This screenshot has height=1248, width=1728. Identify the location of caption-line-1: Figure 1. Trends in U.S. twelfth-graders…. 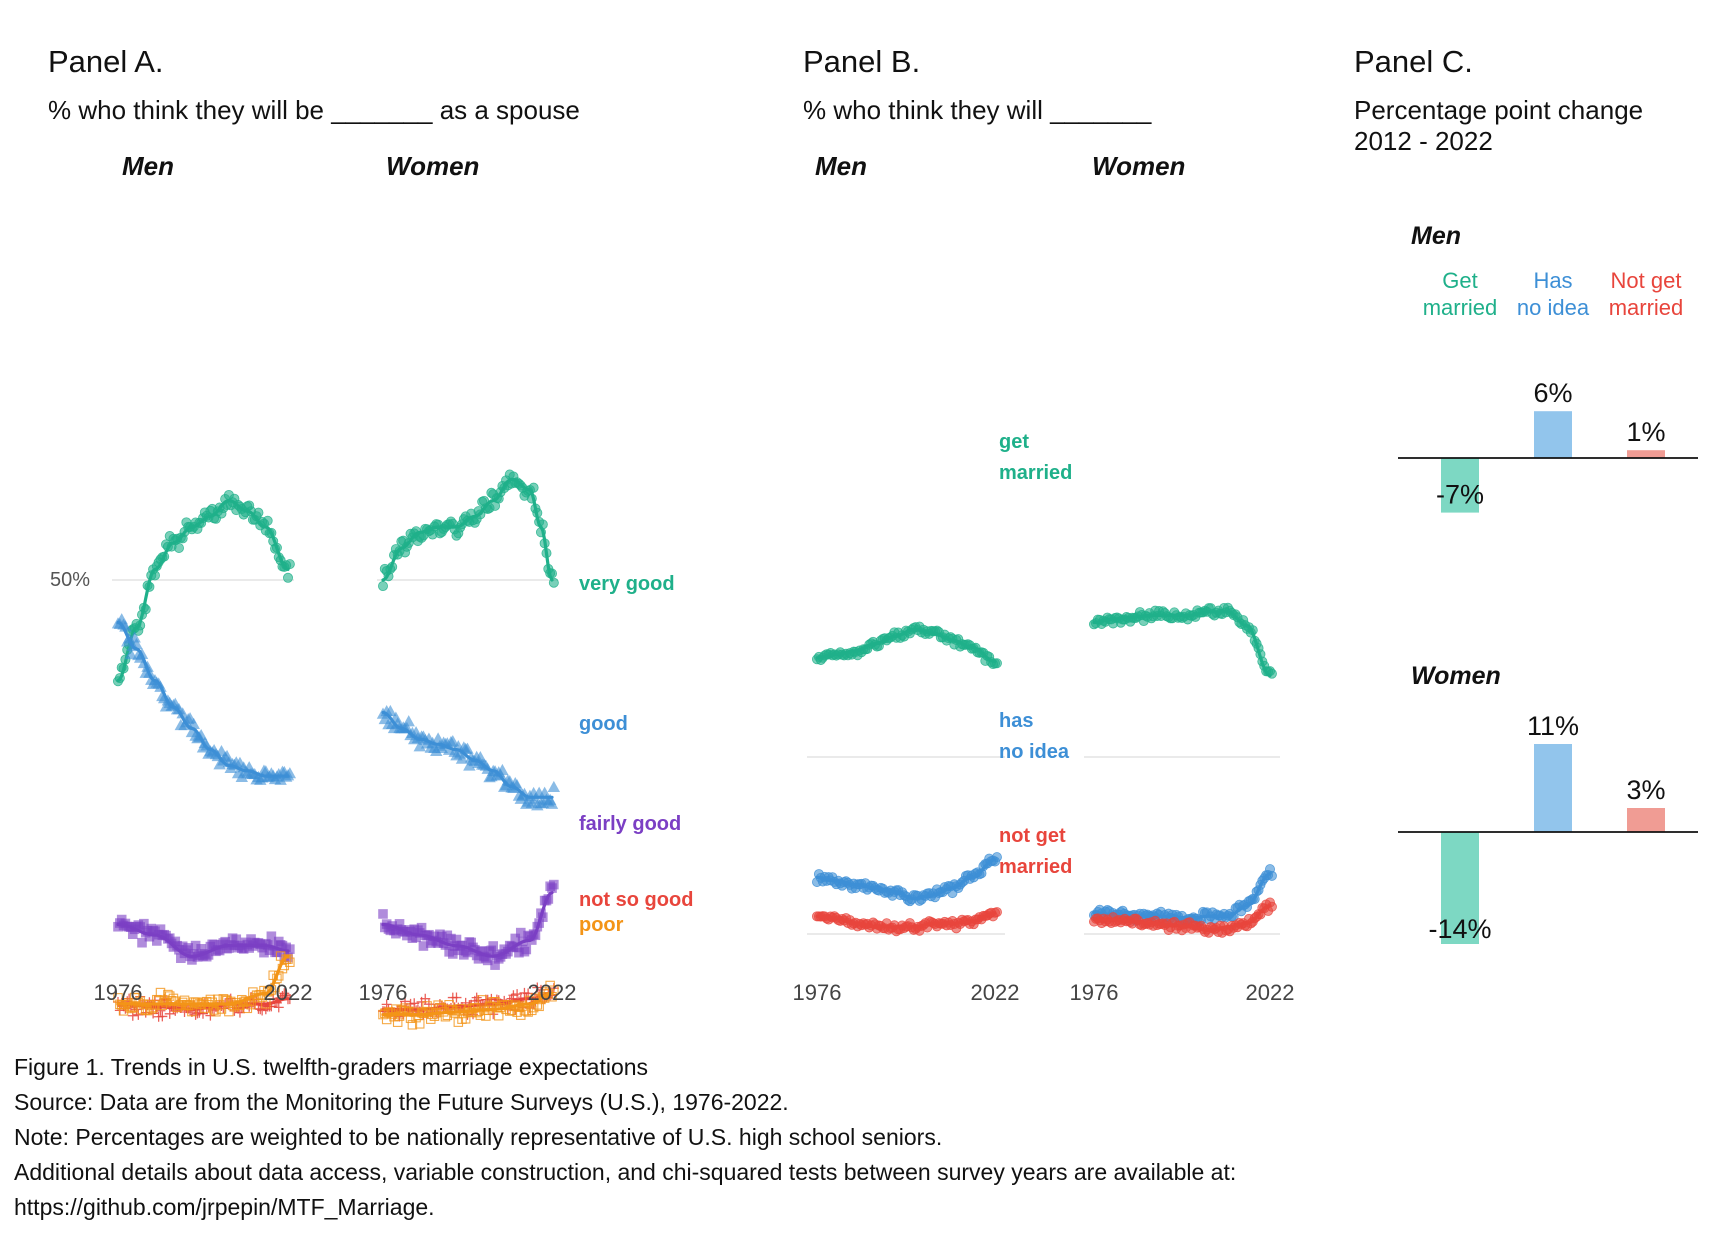
(331, 1067).